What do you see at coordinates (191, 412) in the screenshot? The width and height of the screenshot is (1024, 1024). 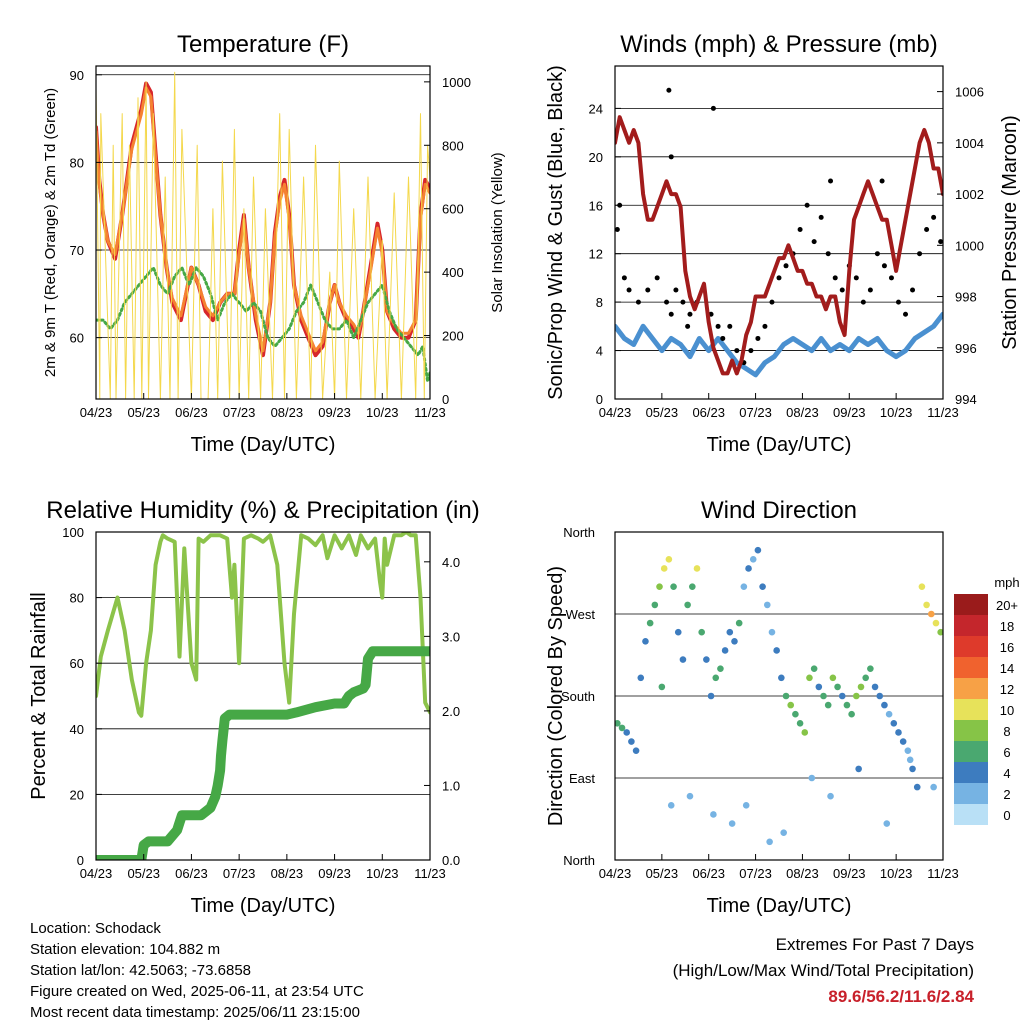 I see `xtick-label-1-2: 06/23` at bounding box center [191, 412].